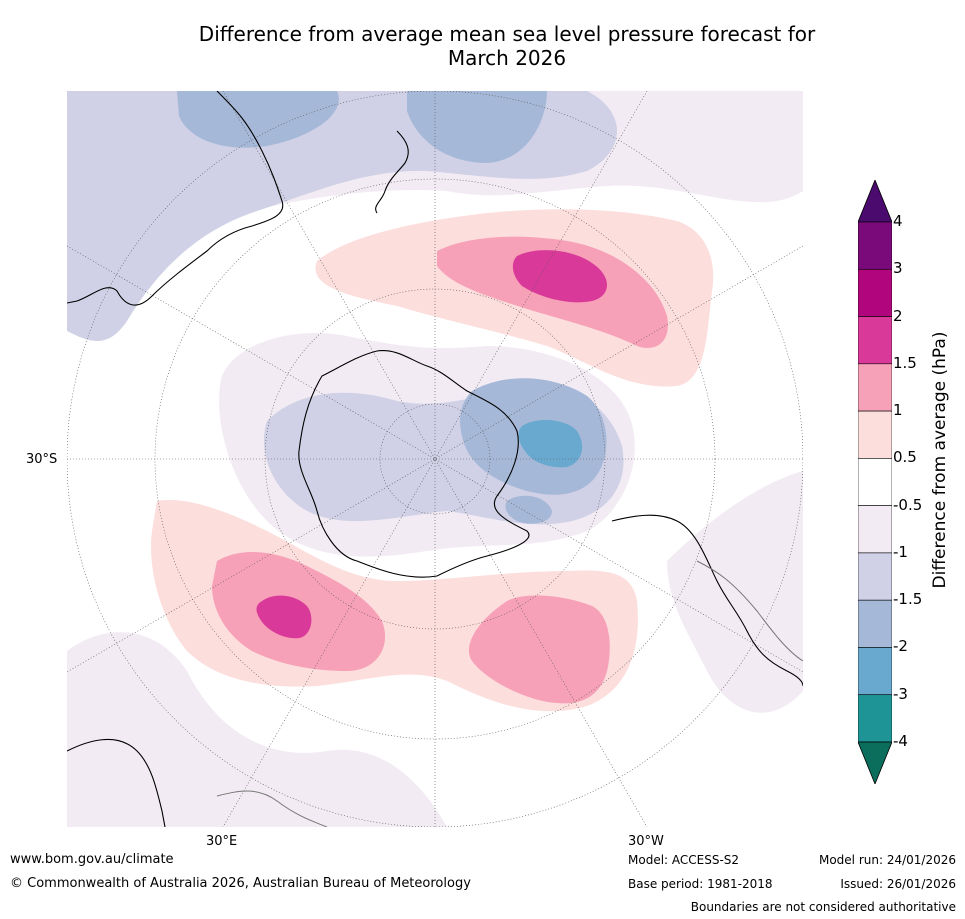 The image size is (965, 919). Describe the element at coordinates (42, 459) in the screenshot. I see `lat-label-30s: 30°S` at that location.